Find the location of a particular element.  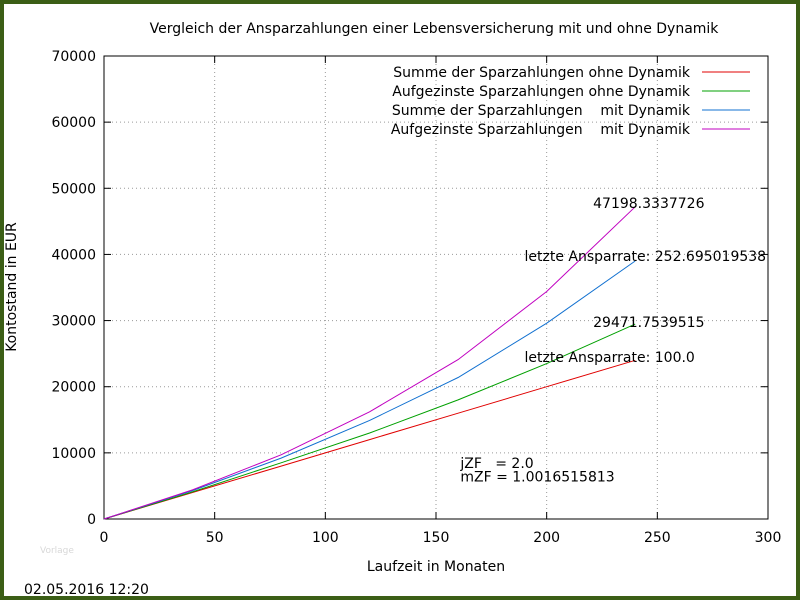

y-tick-label: 30000 is located at coordinates (73, 322).